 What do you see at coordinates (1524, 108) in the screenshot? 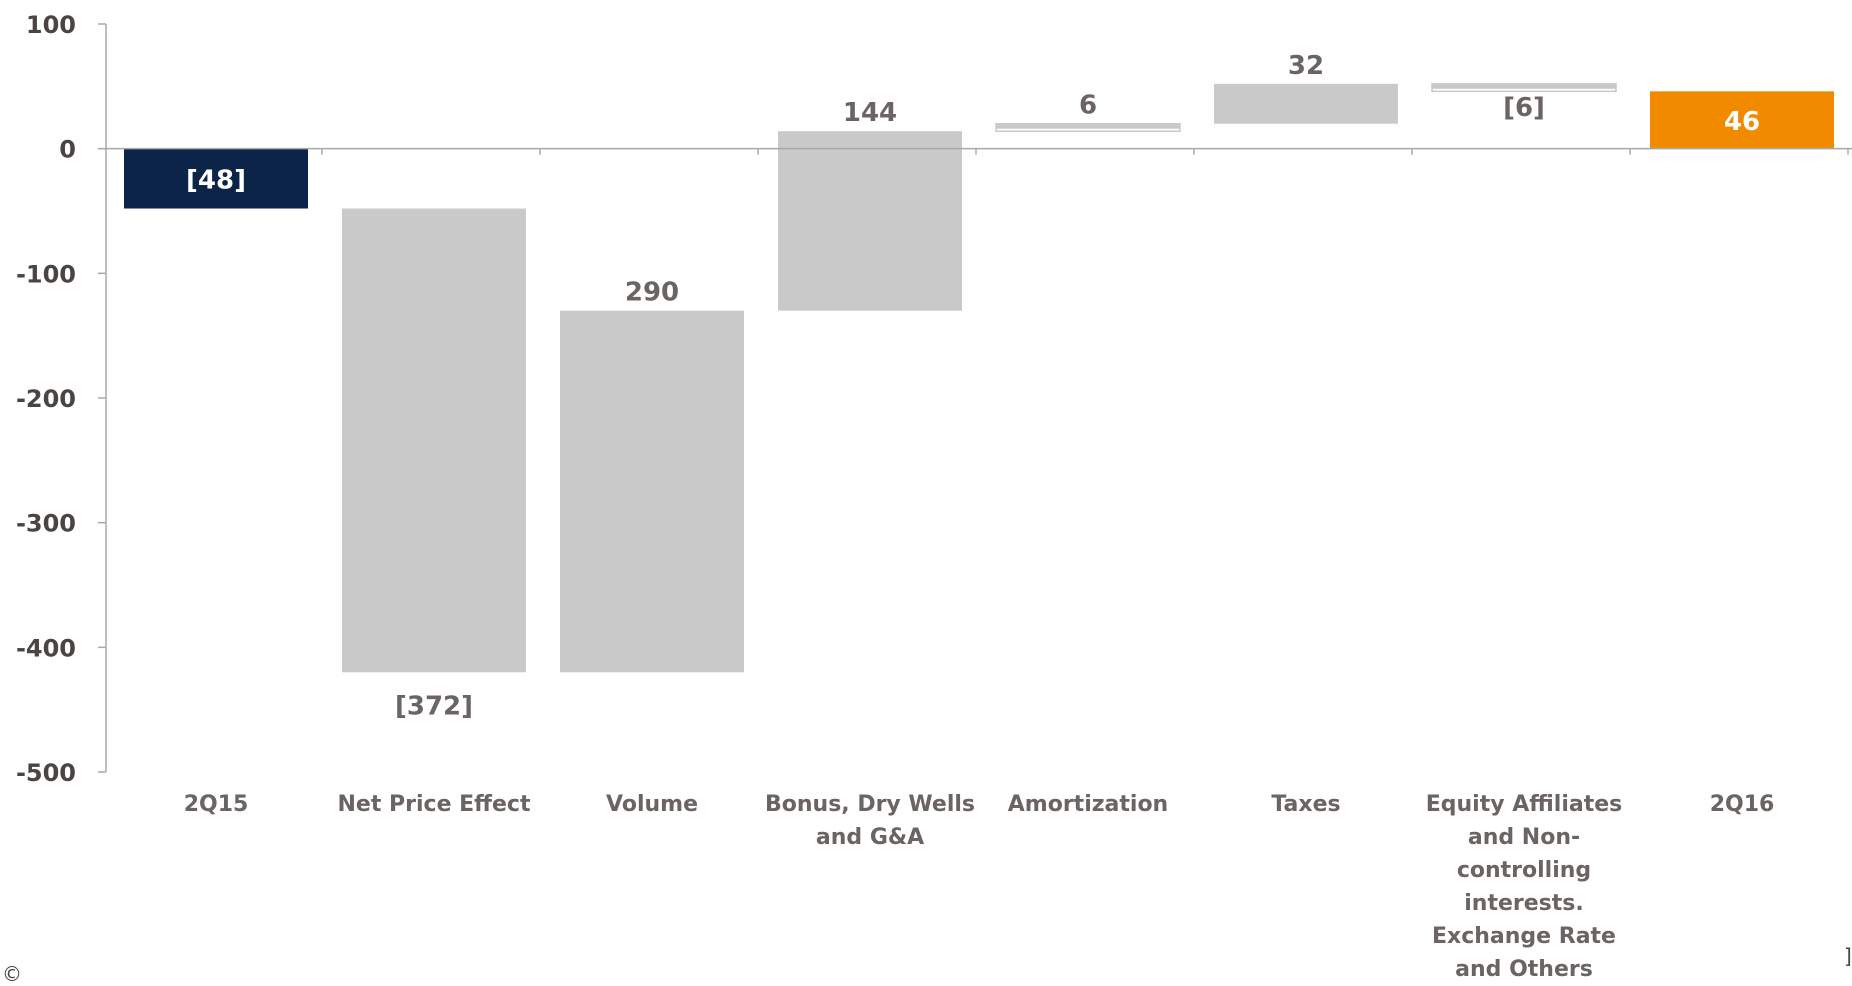
I see `data-label: [6]` at bounding box center [1524, 108].